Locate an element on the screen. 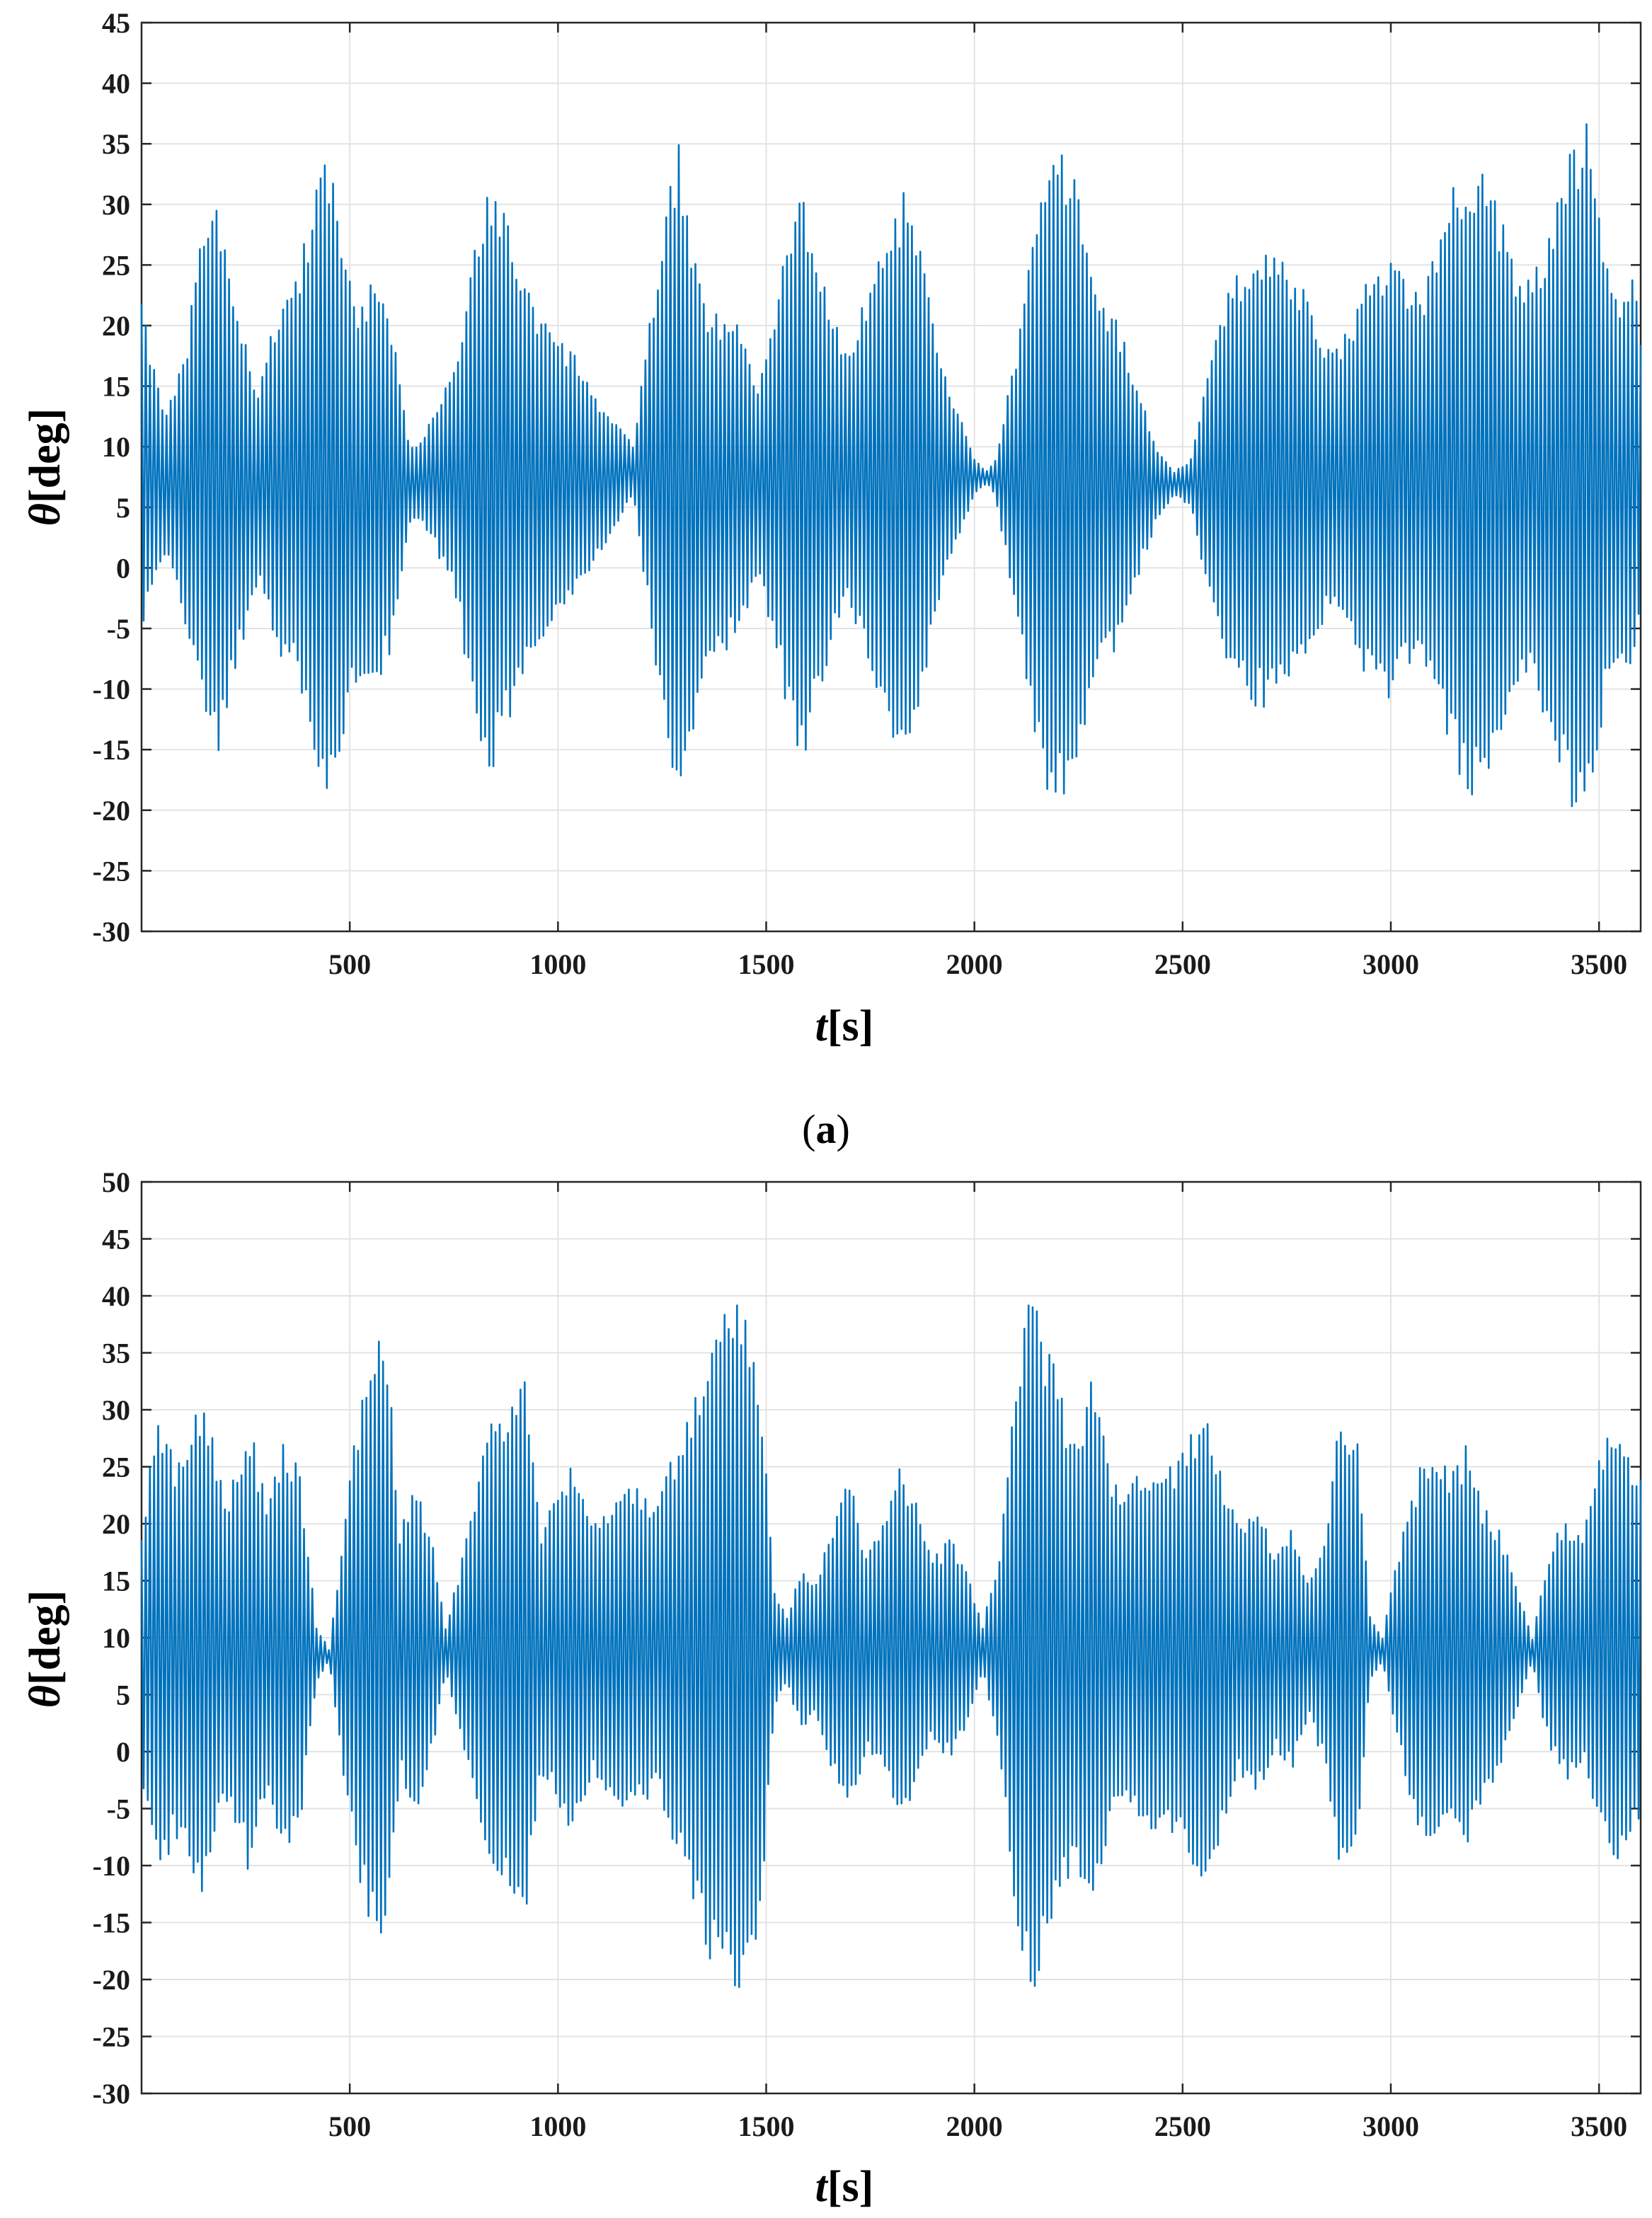  y-tick-labels-b: -30 -25 -20 -15 -10 -5 0 5 10 15 20 25 30 35 40 45 50 is located at coordinates (111, 1638).